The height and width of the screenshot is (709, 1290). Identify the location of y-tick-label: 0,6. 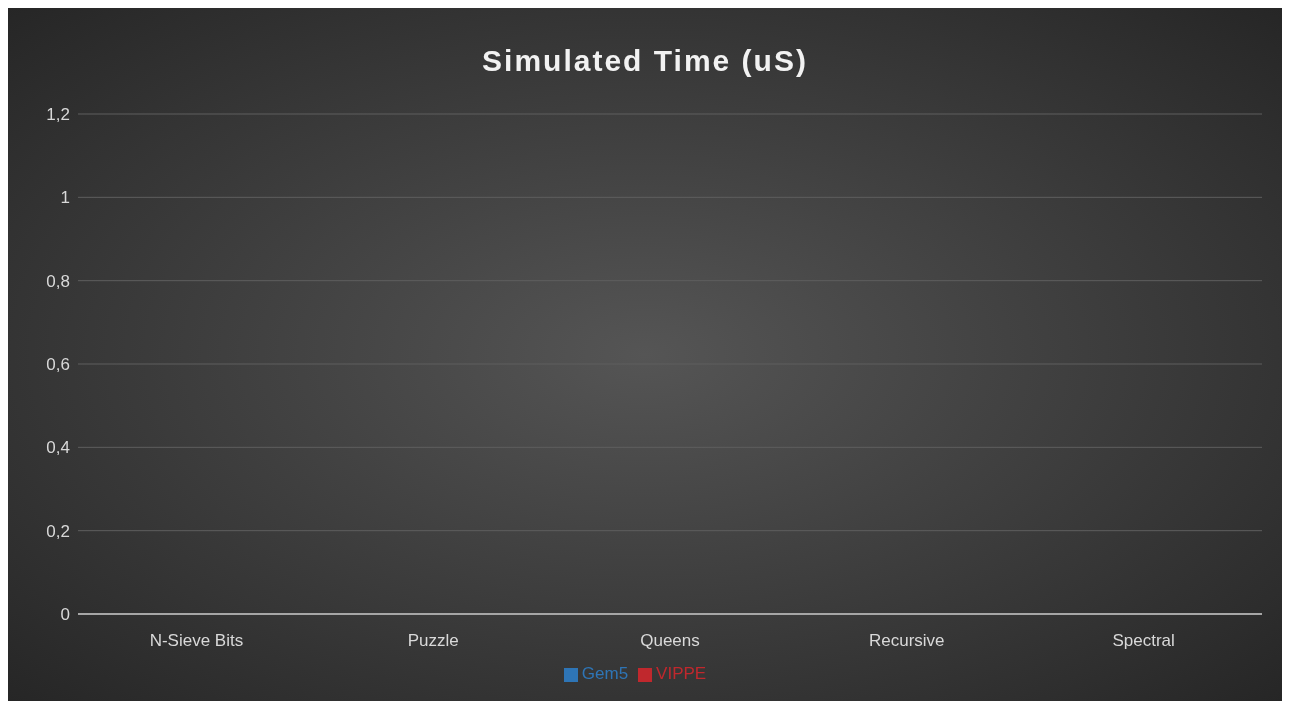
(58, 365).